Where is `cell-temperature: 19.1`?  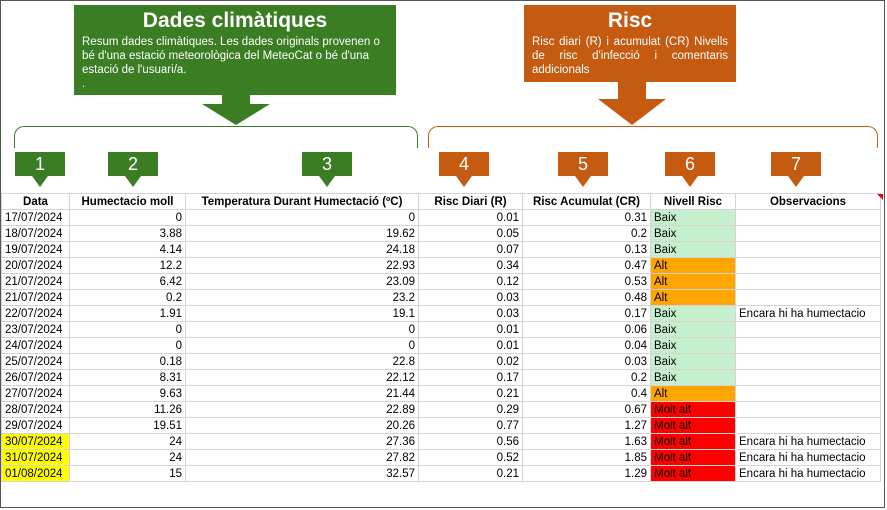 cell-temperature: 19.1 is located at coordinates (302, 313).